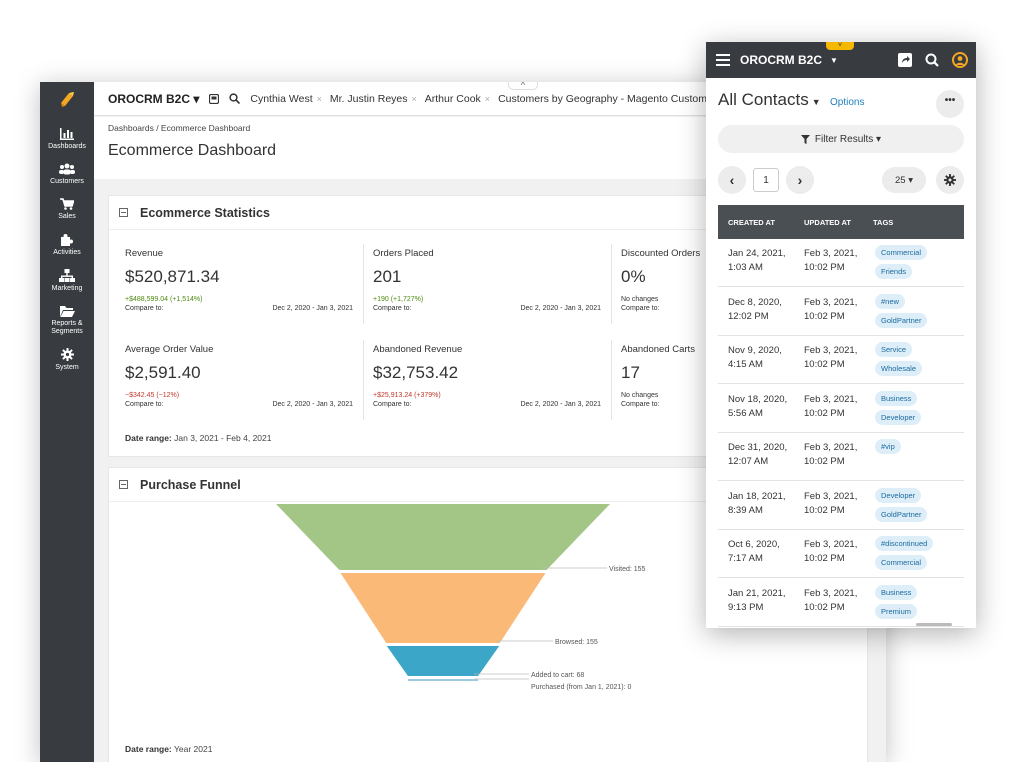 The width and height of the screenshot is (1024, 762). What do you see at coordinates (235, 98) in the screenshot?
I see `search-button` at bounding box center [235, 98].